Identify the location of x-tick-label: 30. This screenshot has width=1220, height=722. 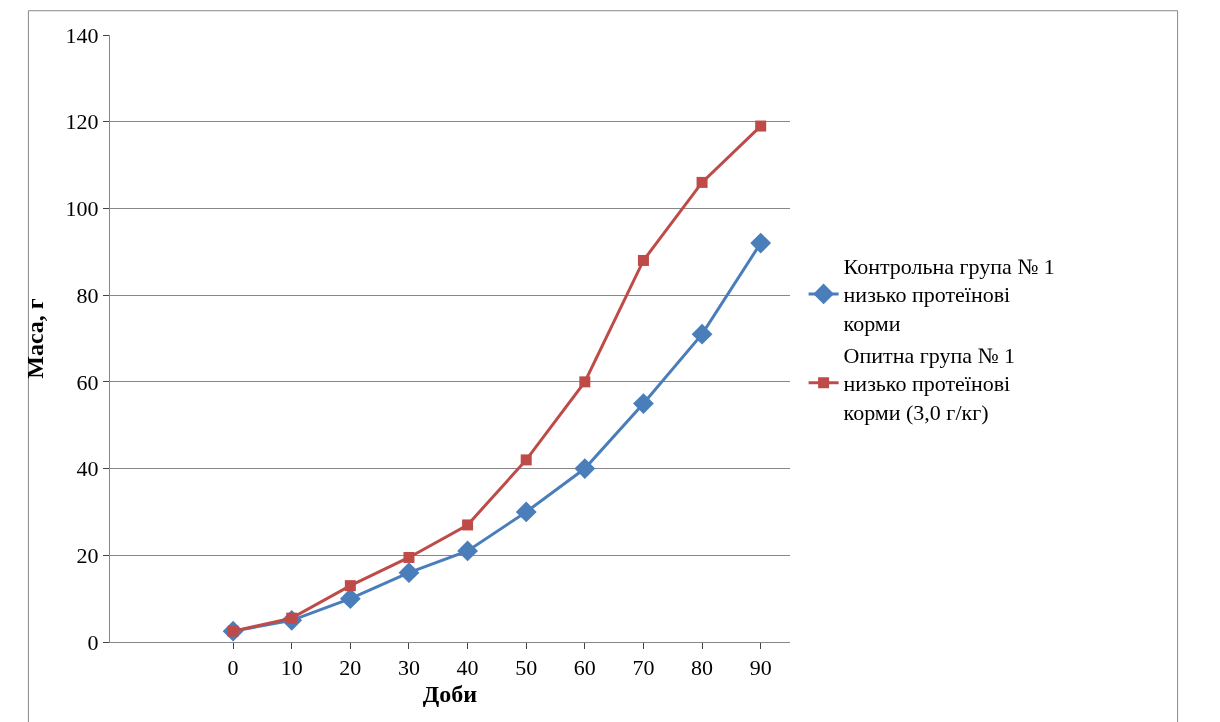
(408, 668).